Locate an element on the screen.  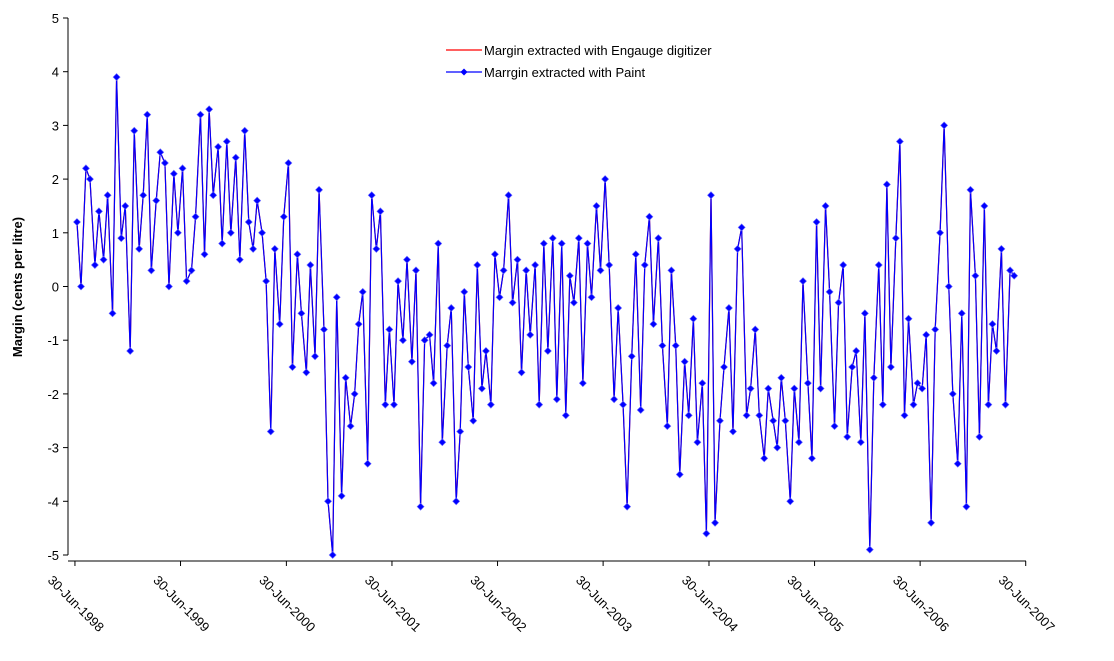
y-tick-label: -4 is located at coordinates (53, 501).